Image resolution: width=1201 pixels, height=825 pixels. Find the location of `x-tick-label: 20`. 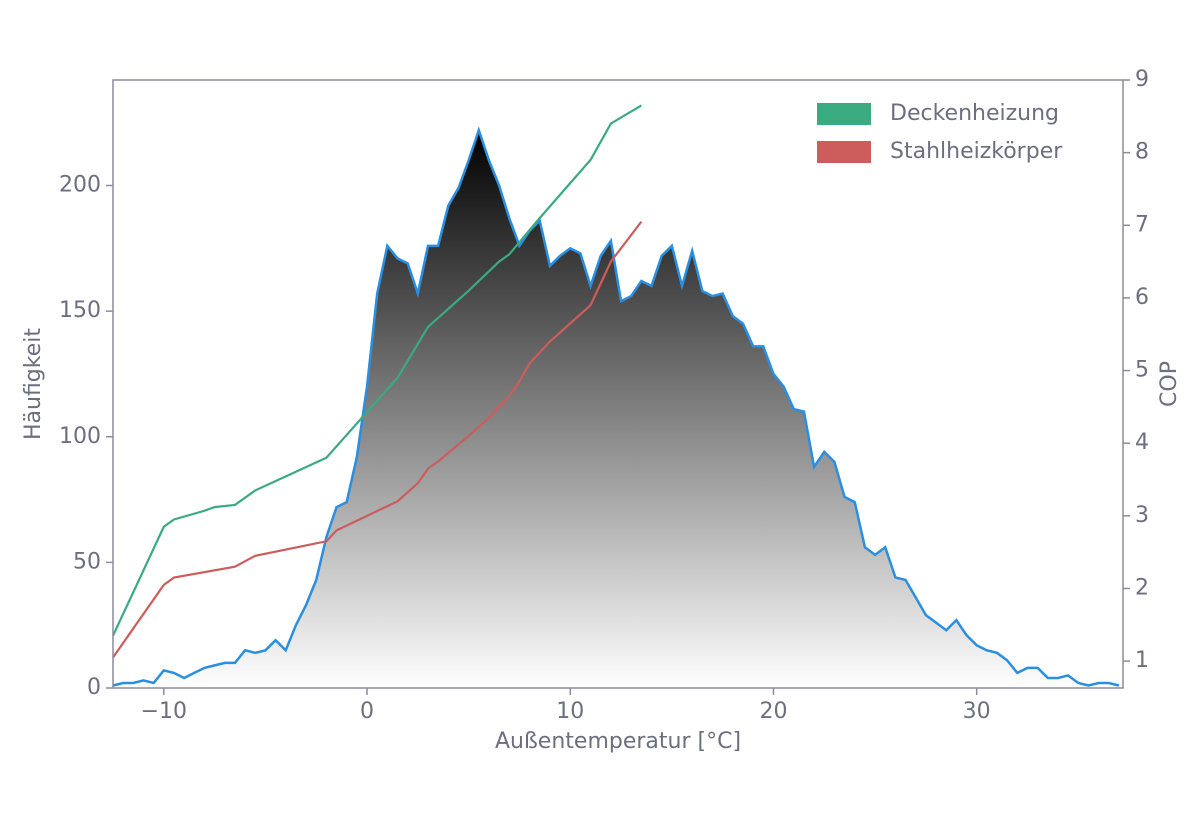

x-tick-label: 20 is located at coordinates (773, 711).